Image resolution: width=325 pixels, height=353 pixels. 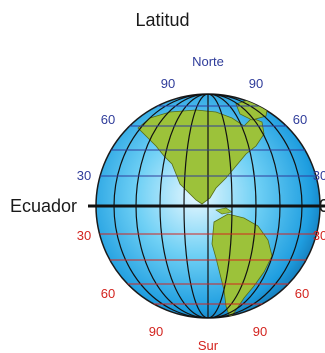 What do you see at coordinates (242, 265) in the screenshot?
I see `south-america-landmass` at bounding box center [242, 265].